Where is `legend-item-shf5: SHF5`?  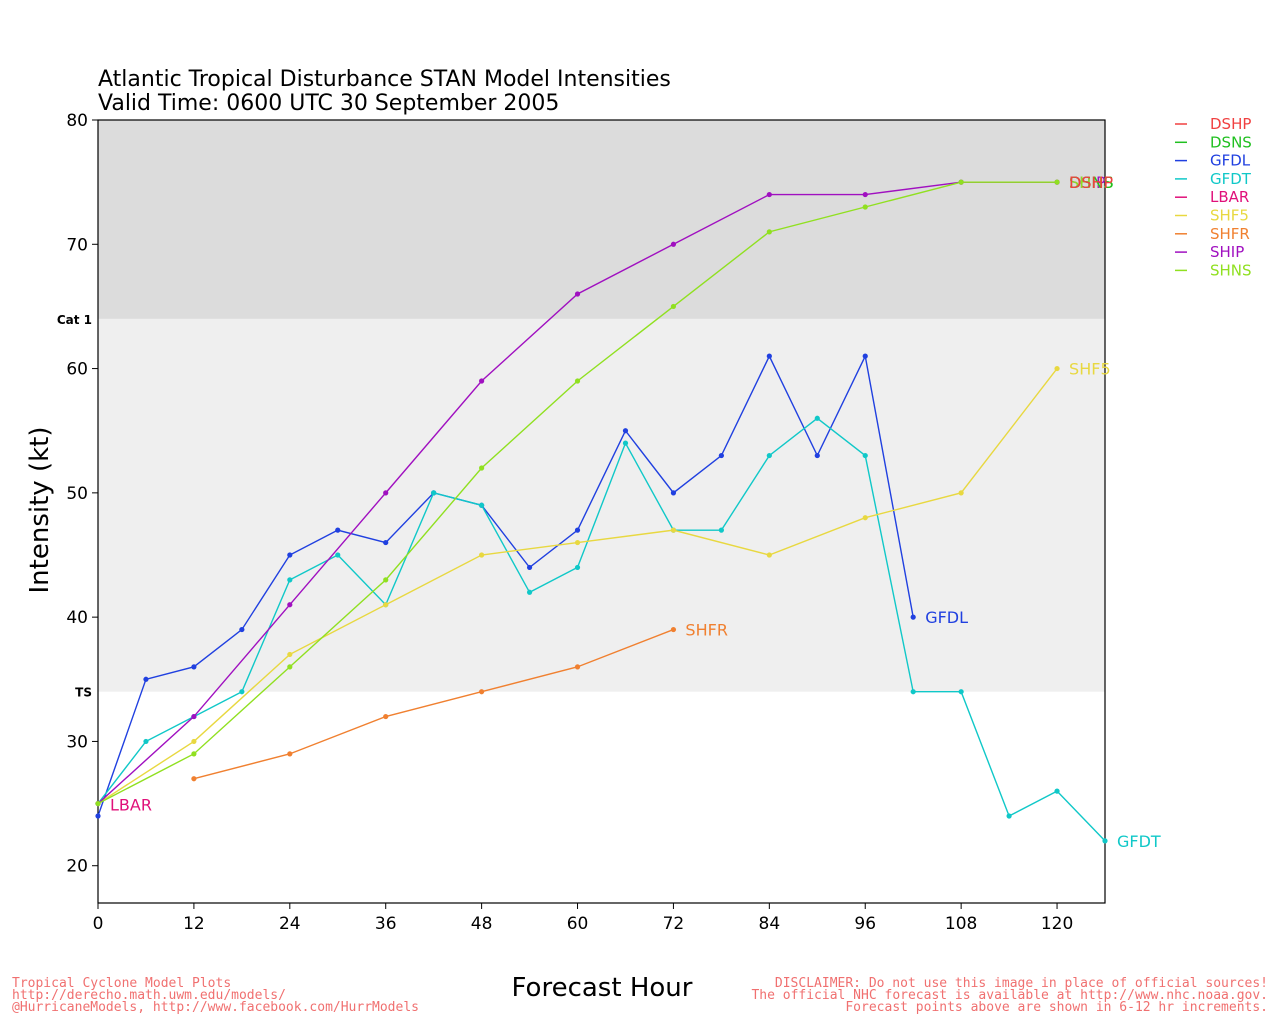
legend-item-shf5: SHF5 is located at coordinates (1212, 216).